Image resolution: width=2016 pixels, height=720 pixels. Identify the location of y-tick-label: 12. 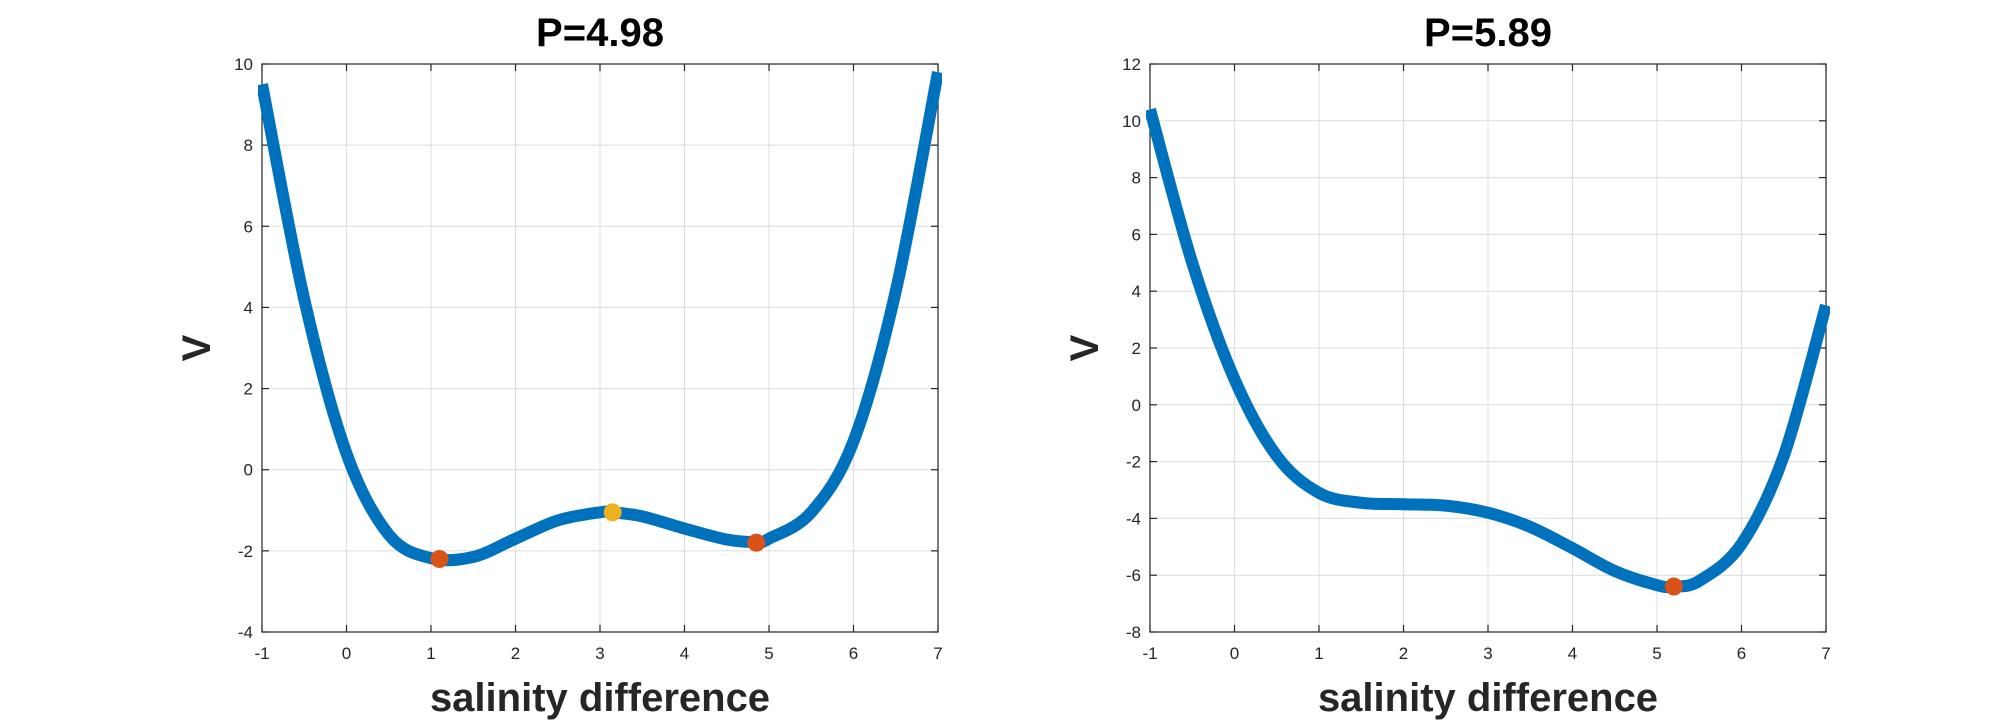
(1131, 64).